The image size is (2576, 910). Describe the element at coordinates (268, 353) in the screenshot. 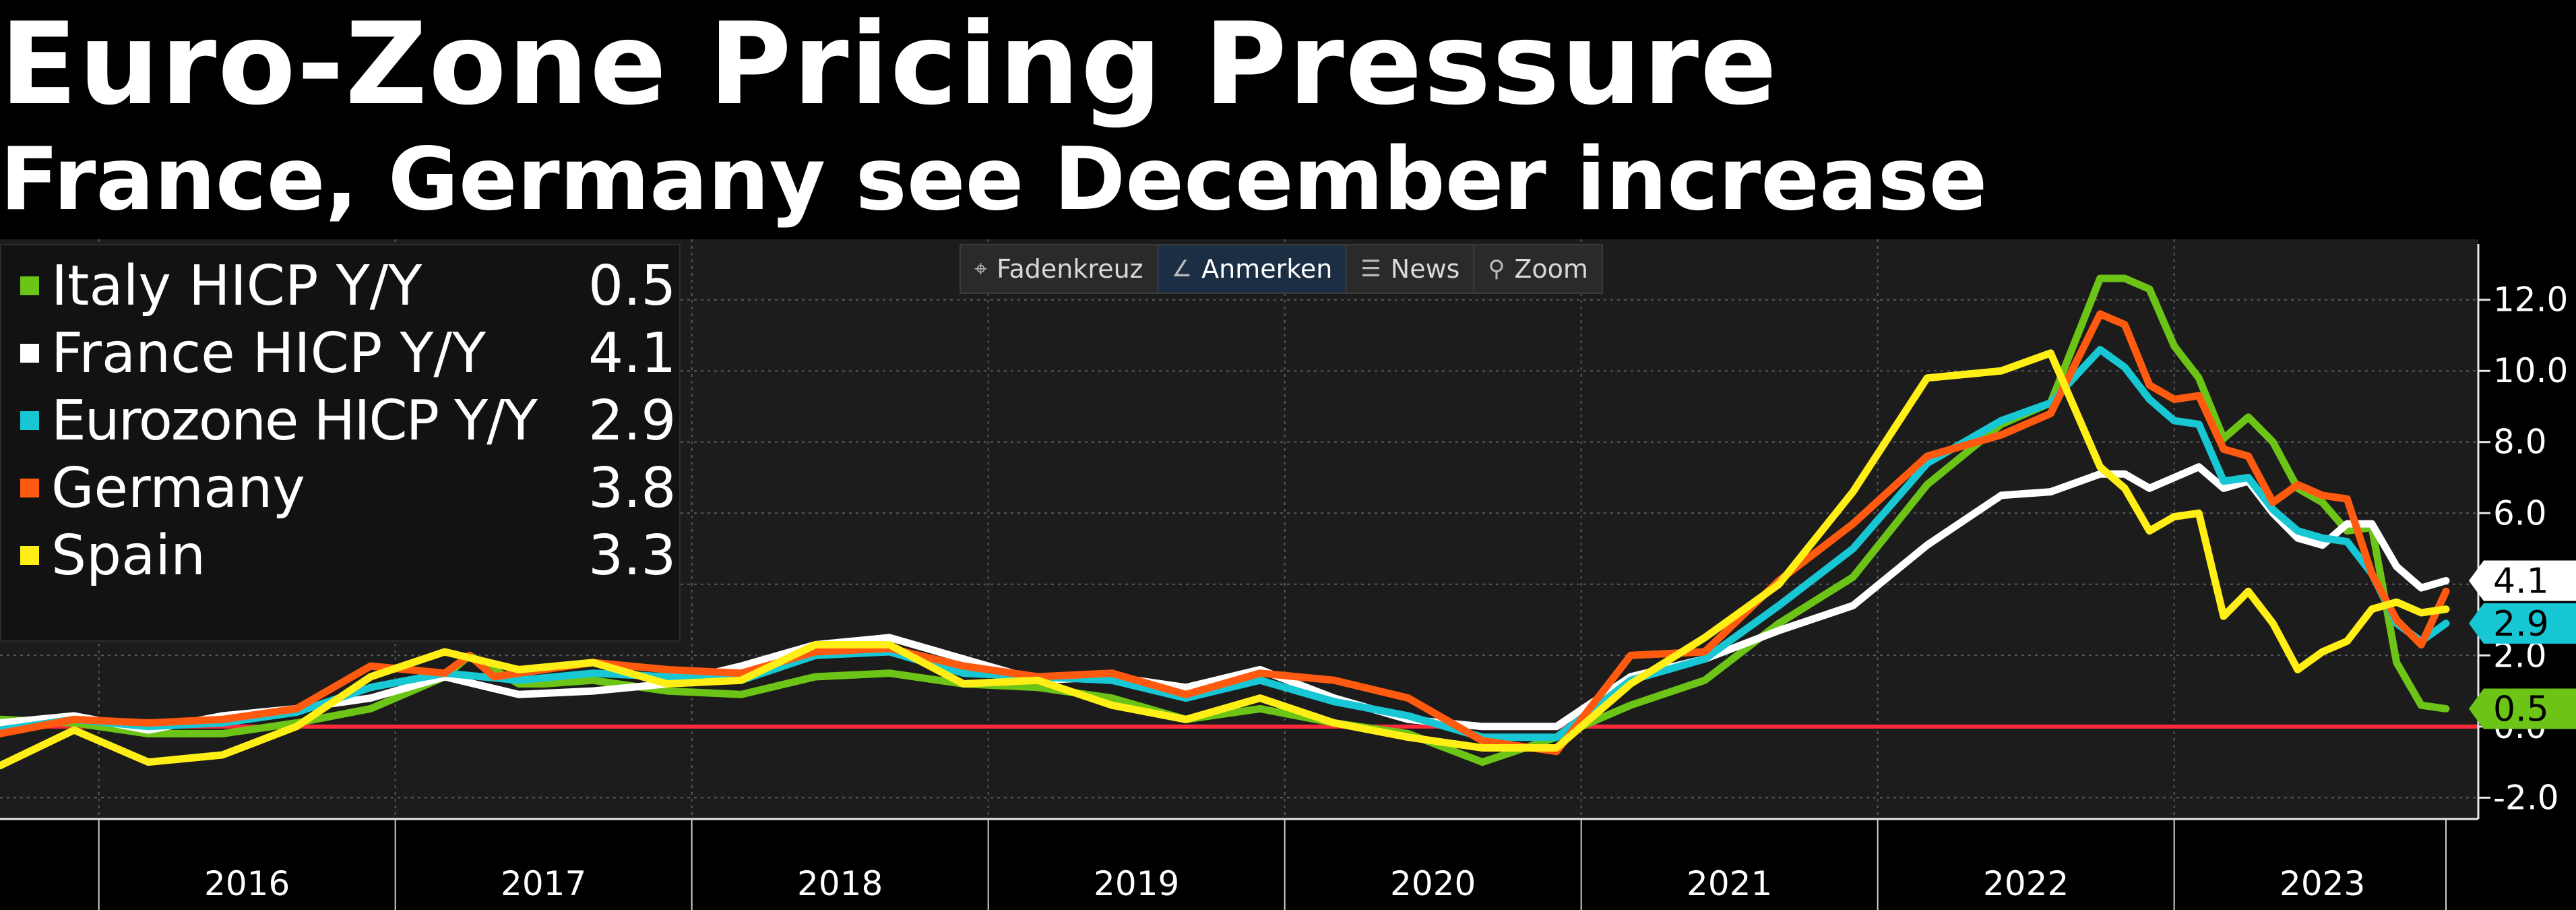

I see `legend-label: France HICP Y/Y` at that location.